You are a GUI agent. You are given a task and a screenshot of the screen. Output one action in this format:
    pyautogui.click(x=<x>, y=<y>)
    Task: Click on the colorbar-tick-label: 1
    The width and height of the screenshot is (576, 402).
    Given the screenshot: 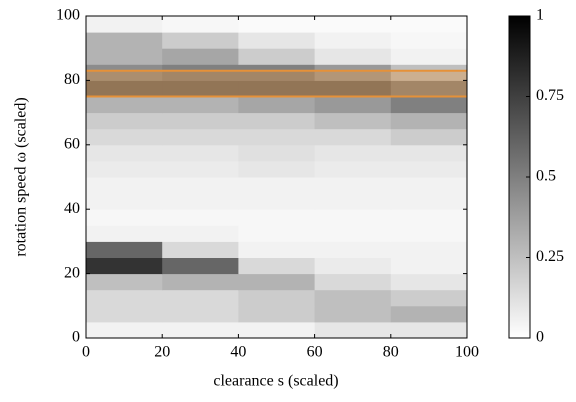 What is the action you would take?
    pyautogui.click(x=540, y=15)
    